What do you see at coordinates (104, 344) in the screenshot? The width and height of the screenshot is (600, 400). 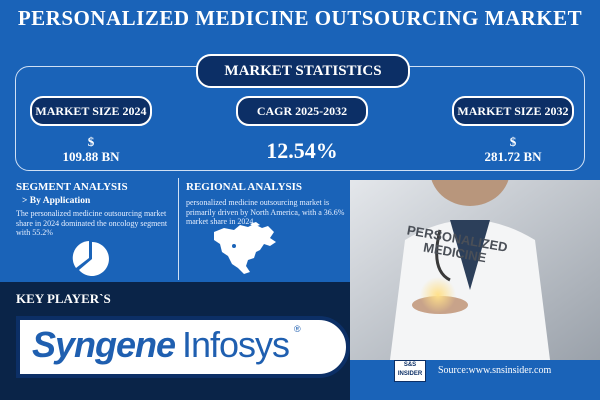 I see `syngene-logo: Syngene` at bounding box center [104, 344].